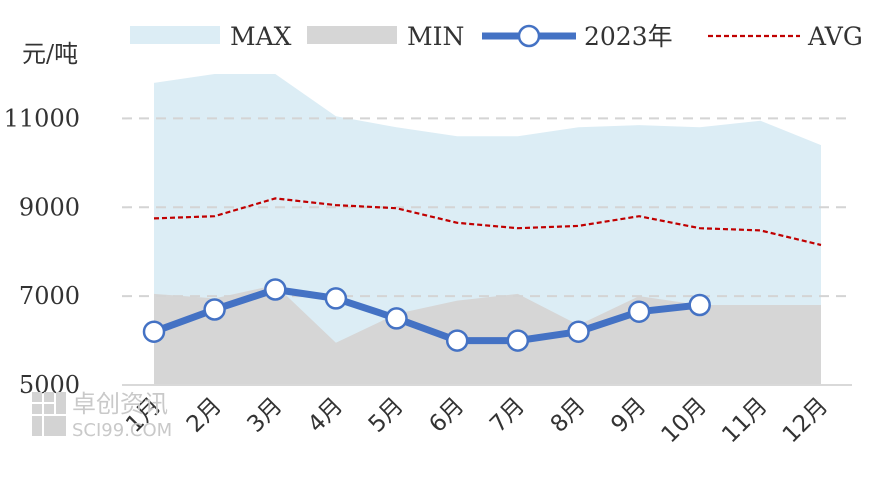 This screenshot has width=872, height=482. Describe the element at coordinates (49, 296) in the screenshot. I see `y-tick-label: 7000` at that location.